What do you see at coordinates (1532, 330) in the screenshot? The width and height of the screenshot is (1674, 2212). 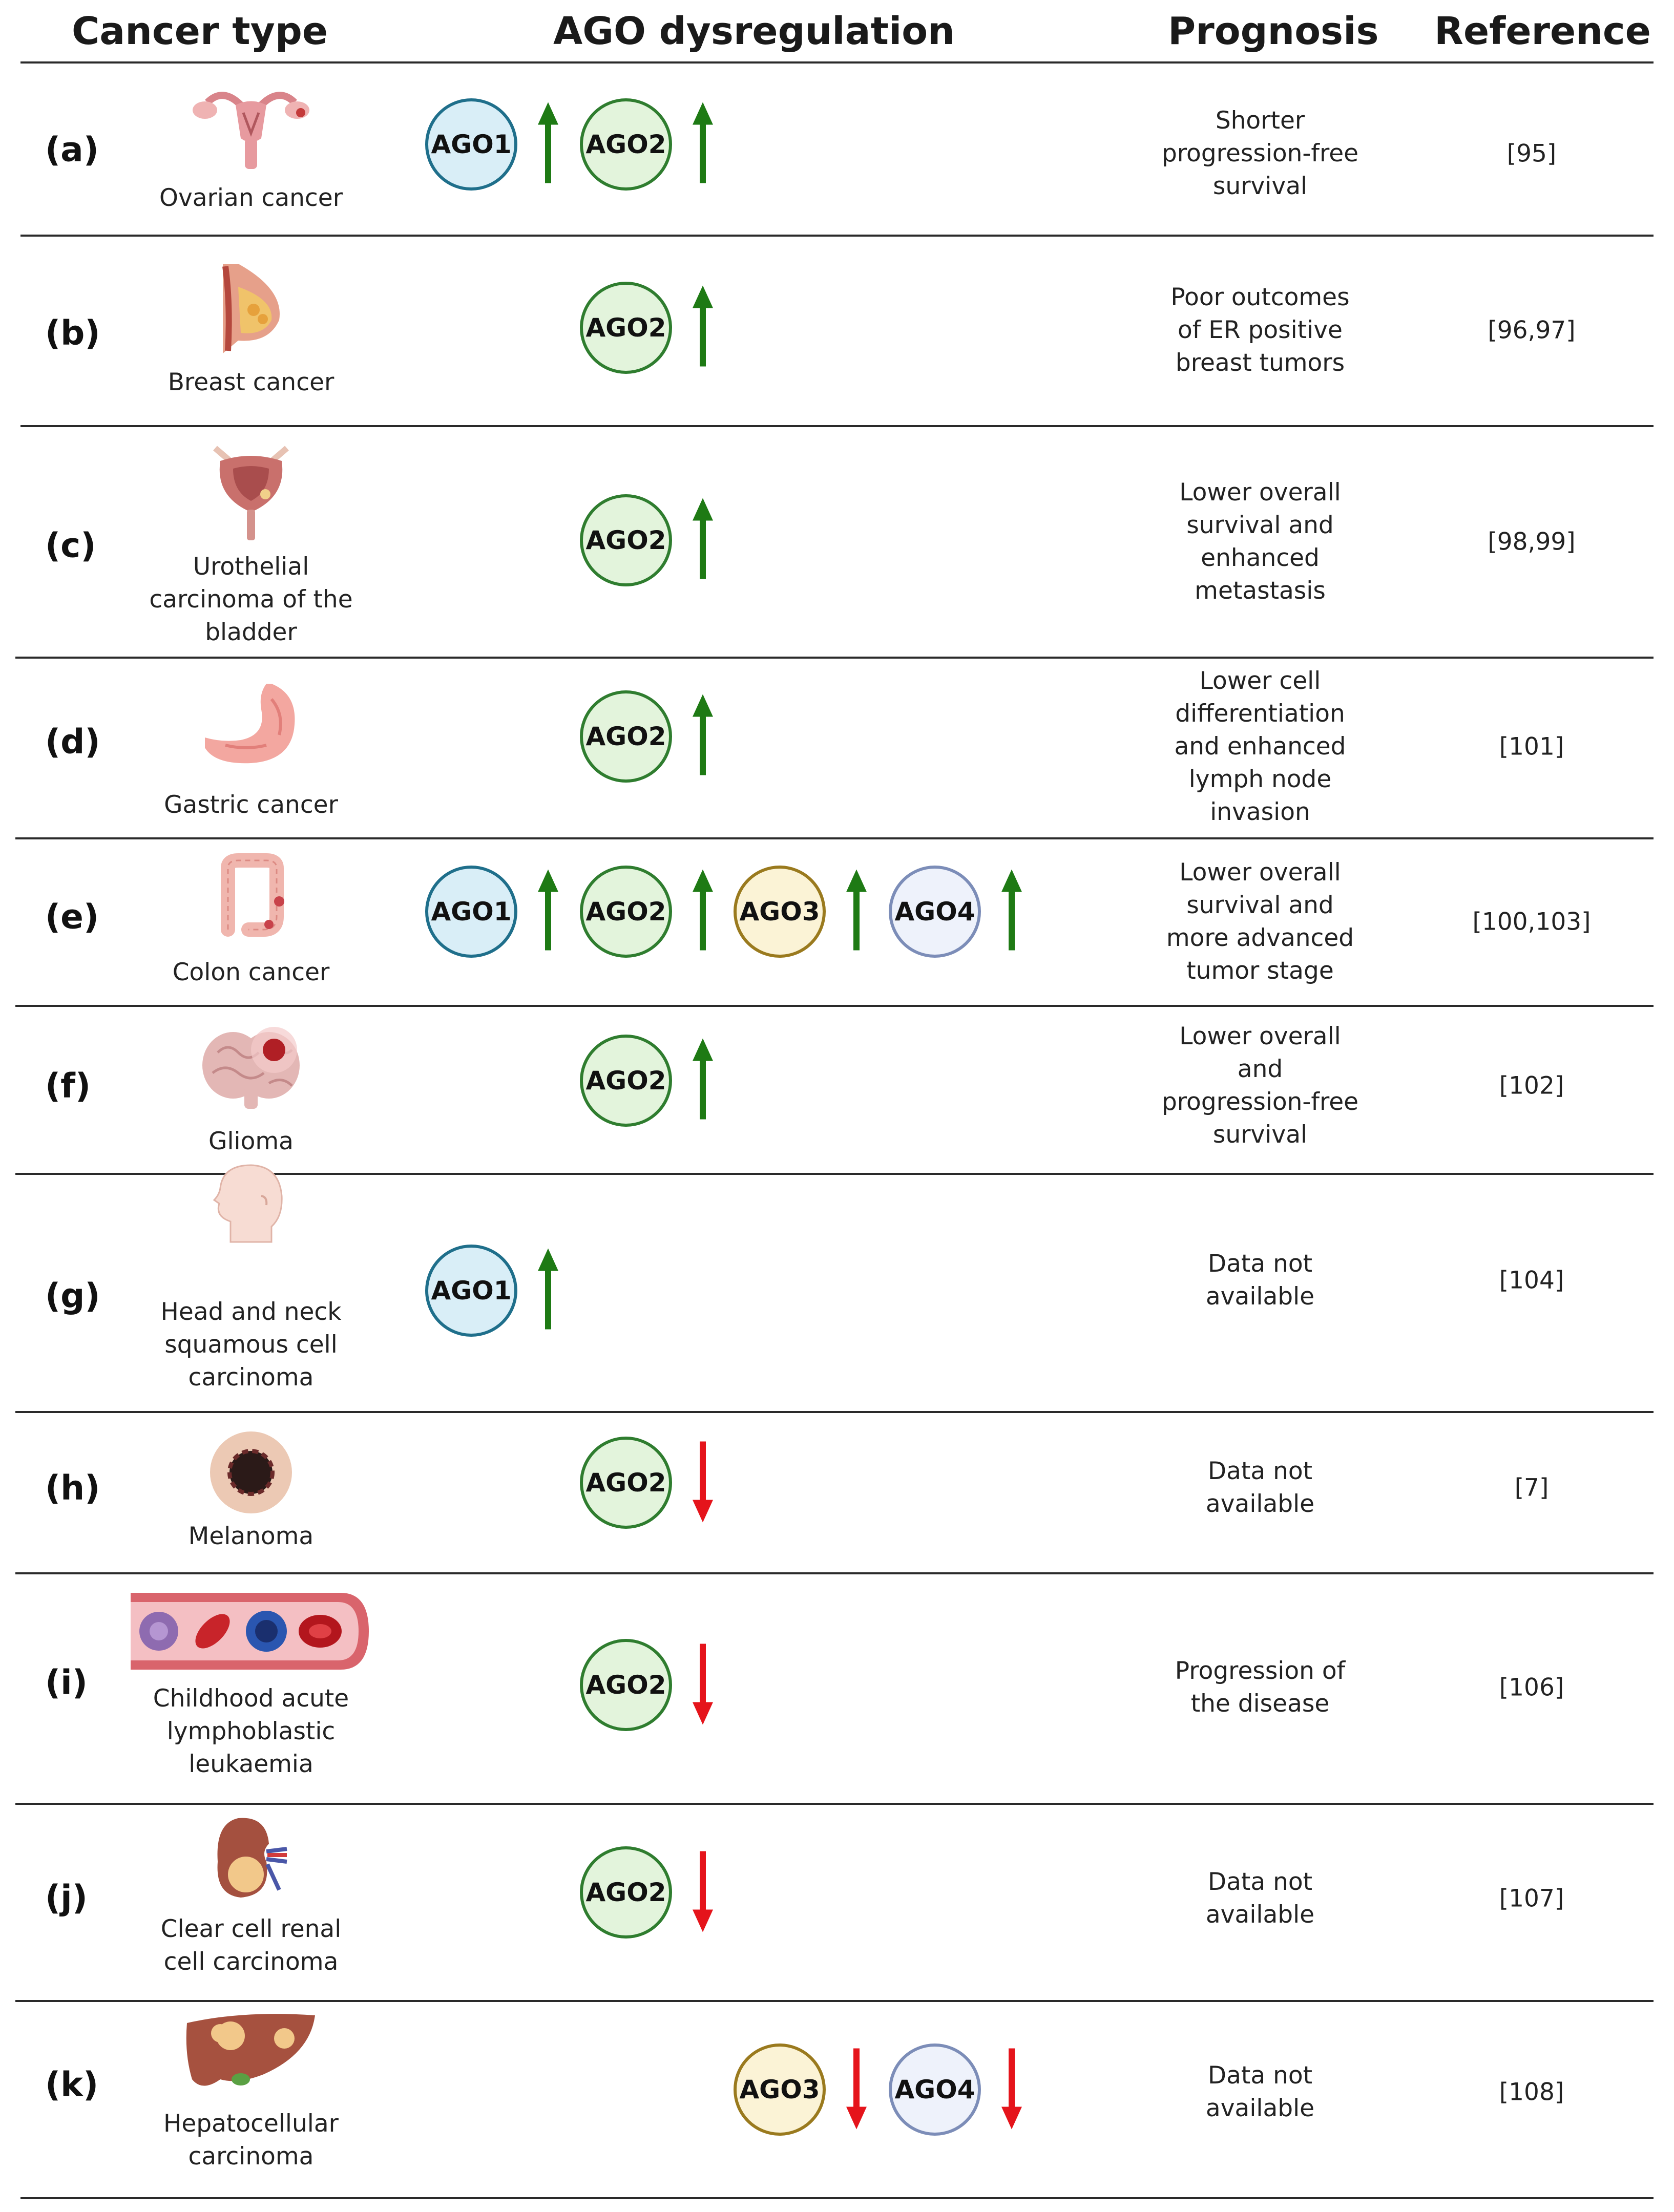 I see `reference-text: [96,97]` at bounding box center [1532, 330].